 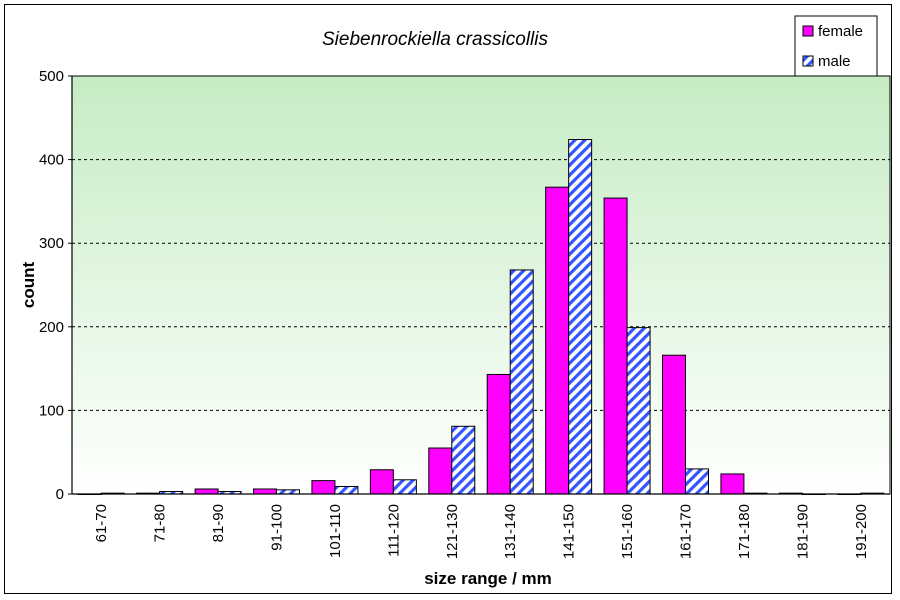 I want to click on legend-label-female: female, so click(x=840, y=31).